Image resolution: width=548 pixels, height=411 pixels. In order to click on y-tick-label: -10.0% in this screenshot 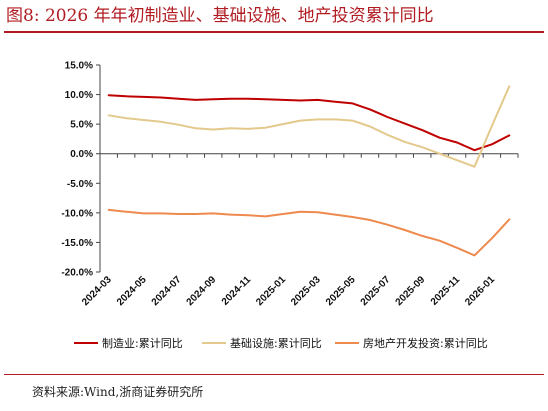, I will do `click(77, 213)`.